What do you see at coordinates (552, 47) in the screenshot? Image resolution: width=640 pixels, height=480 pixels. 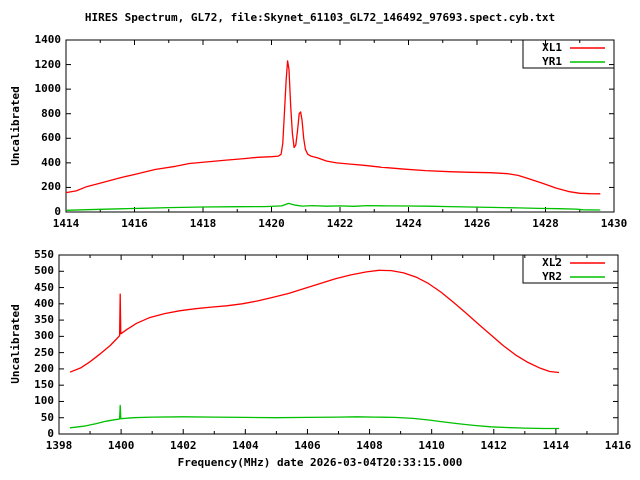 I see `legend-label-XL1: XL1` at bounding box center [552, 47].